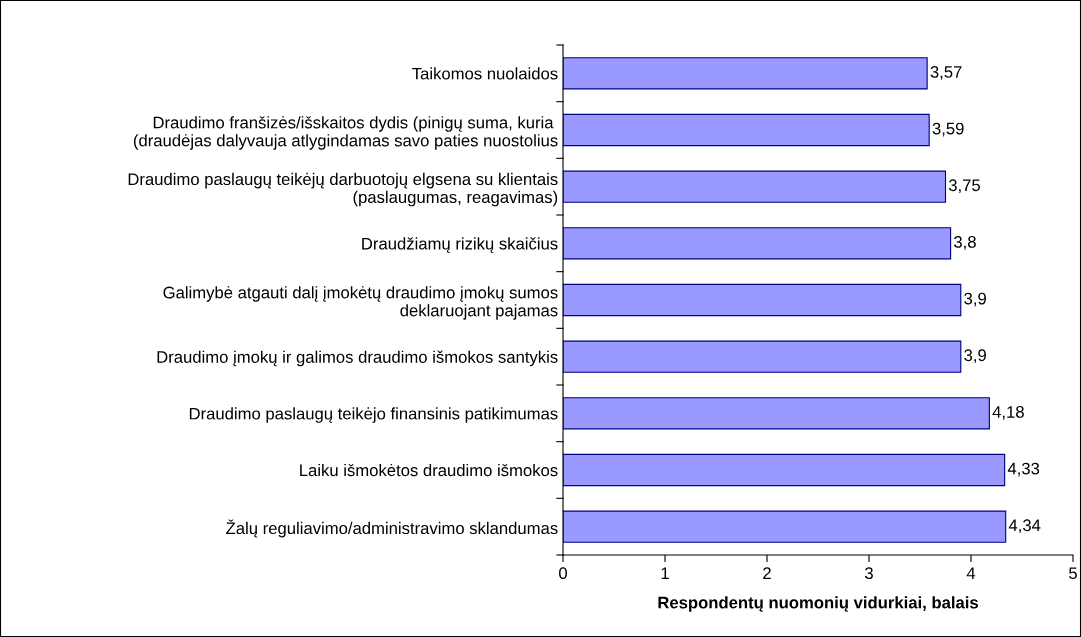 The height and width of the screenshot is (637, 1081). Describe the element at coordinates (392, 528) in the screenshot. I see `y-tick-label: Žalų reguliavimo/administravimo sklandumas` at that location.